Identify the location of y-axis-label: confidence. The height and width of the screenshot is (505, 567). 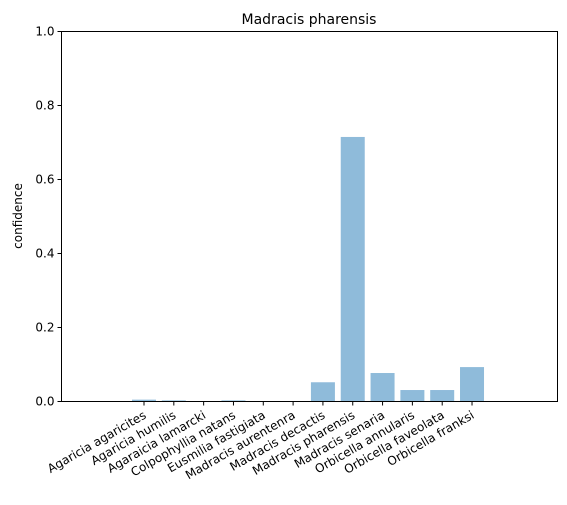
(18, 216).